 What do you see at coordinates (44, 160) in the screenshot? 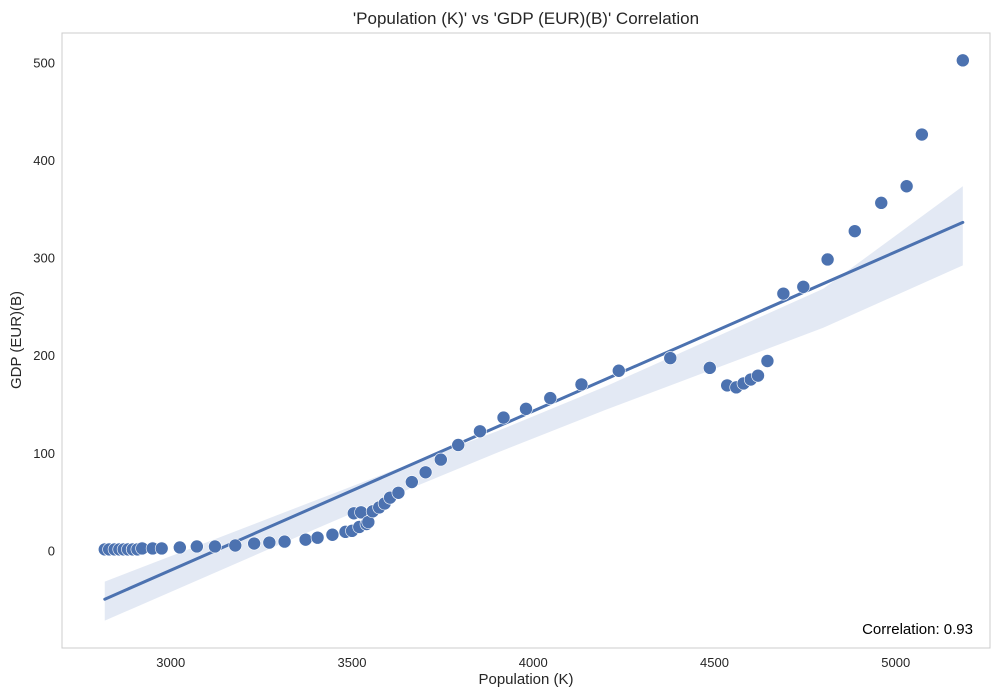
I see `y-tick-label: 400` at bounding box center [44, 160].